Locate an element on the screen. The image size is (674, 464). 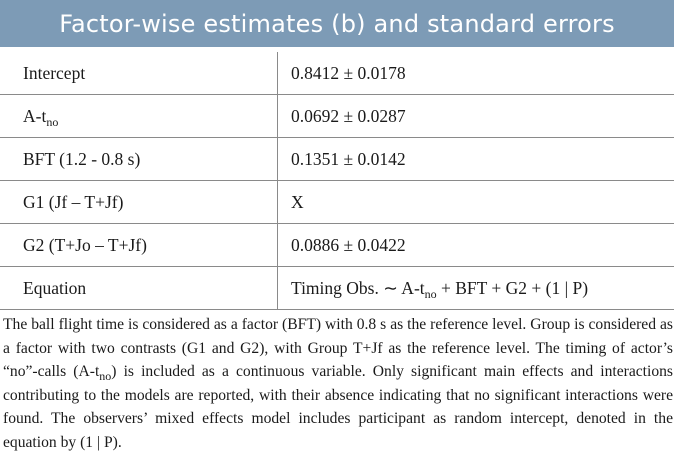
factor-cell: Intercept is located at coordinates (139, 73).